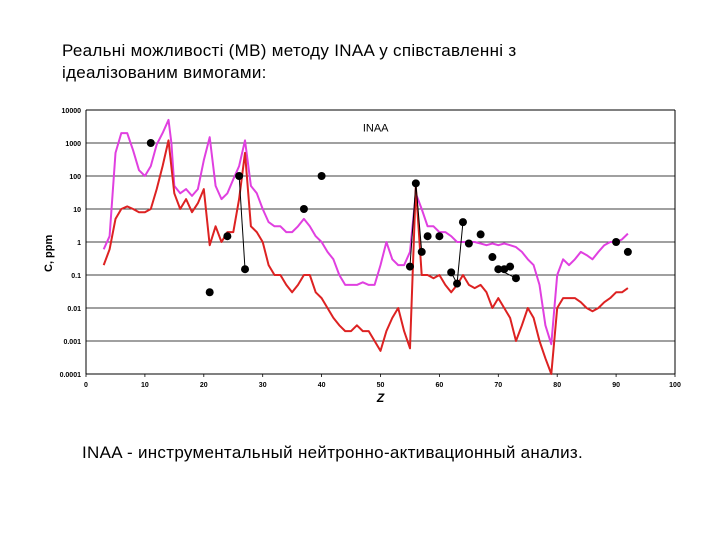 Image resolution: width=720 pixels, height=540 pixels. Describe the element at coordinates (77, 210) in the screenshot. I see `y-tick-label: 10` at that location.